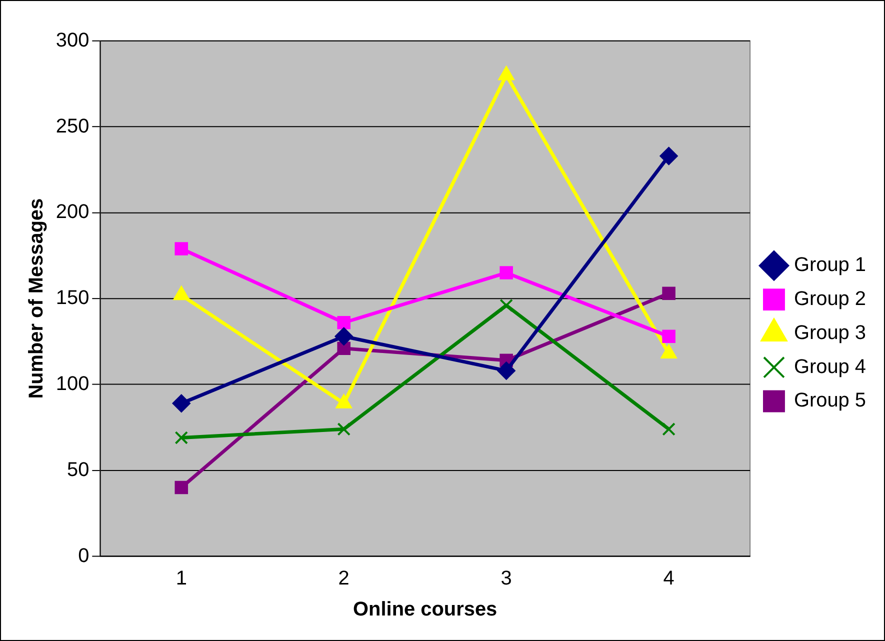 The image size is (885, 641). Describe the element at coordinates (830, 401) in the screenshot. I see `legend-label: Group 5` at that location.